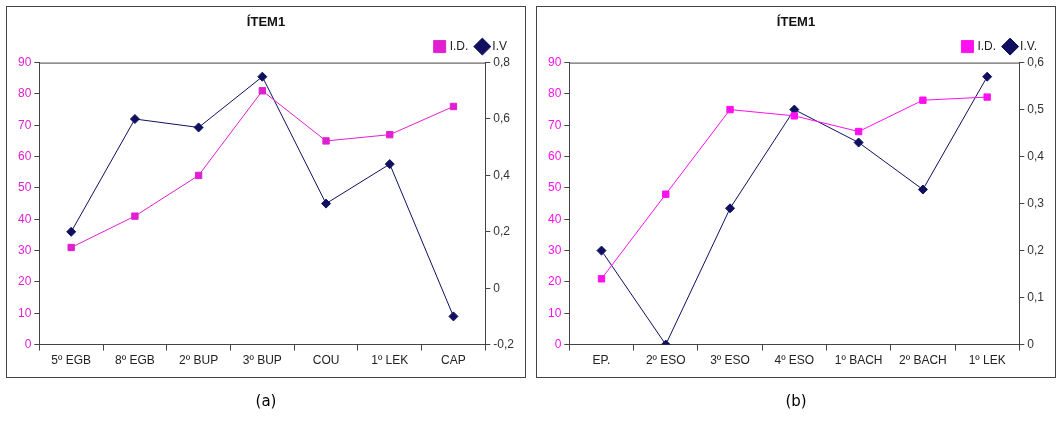 The height and width of the screenshot is (448, 1061). I want to click on legend-label: I.V, so click(499, 45).